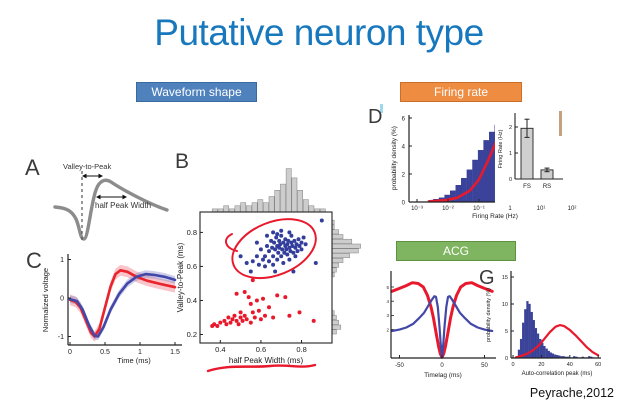  What do you see at coordinates (111, 309) in the screenshot?
I see `mean-waveform-svg: -1 0 1 0 0.5 1 1.5 Time (ms) Normalized voltage` at bounding box center [111, 309].